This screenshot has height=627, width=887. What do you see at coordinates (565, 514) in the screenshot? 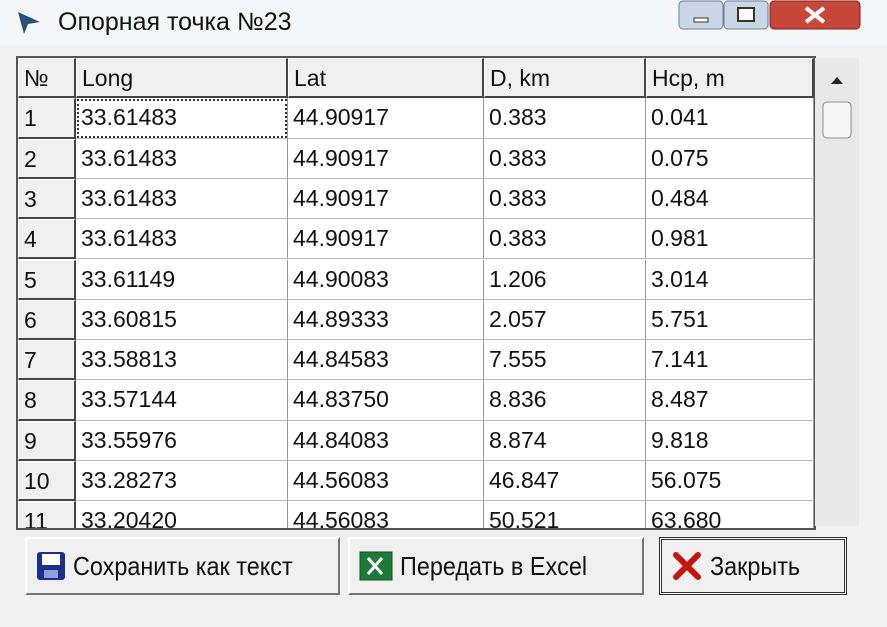
I see `table-cell: 50.521` at bounding box center [565, 514].